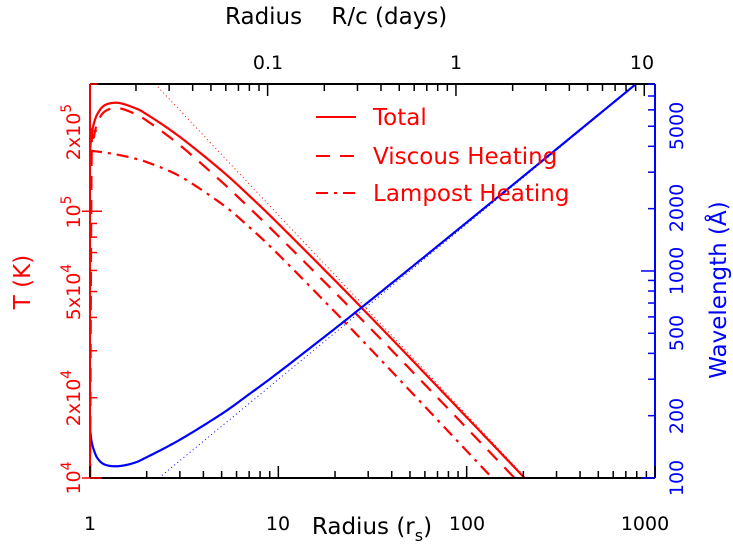 This screenshot has height=549, width=733. Describe the element at coordinates (677, 271) in the screenshot. I see `y-right-tick-label: 1000` at that location.